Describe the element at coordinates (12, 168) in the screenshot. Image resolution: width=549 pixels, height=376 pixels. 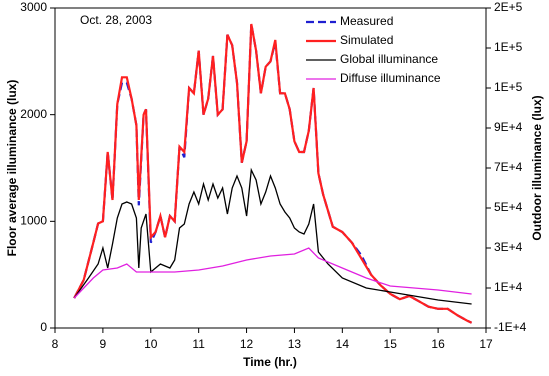
I see `y-axis-title: Floor average illuminance (lux)` at that location.